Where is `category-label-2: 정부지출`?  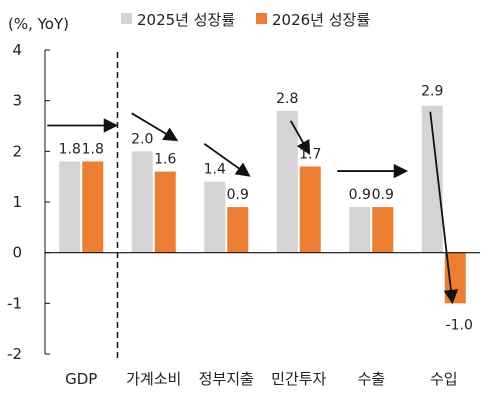 category-label-2: 정부지출 is located at coordinates (226, 379).